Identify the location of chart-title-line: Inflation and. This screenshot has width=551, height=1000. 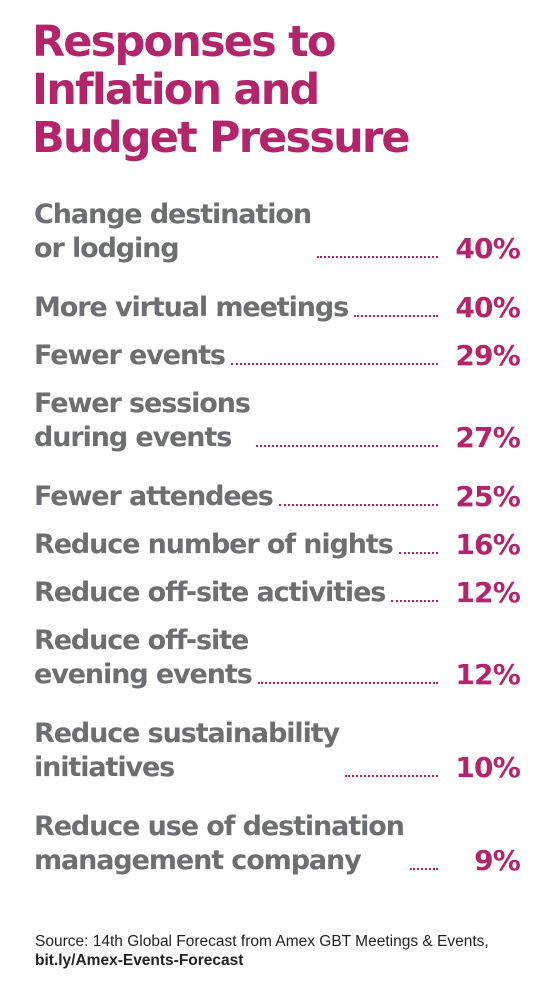
(176, 90).